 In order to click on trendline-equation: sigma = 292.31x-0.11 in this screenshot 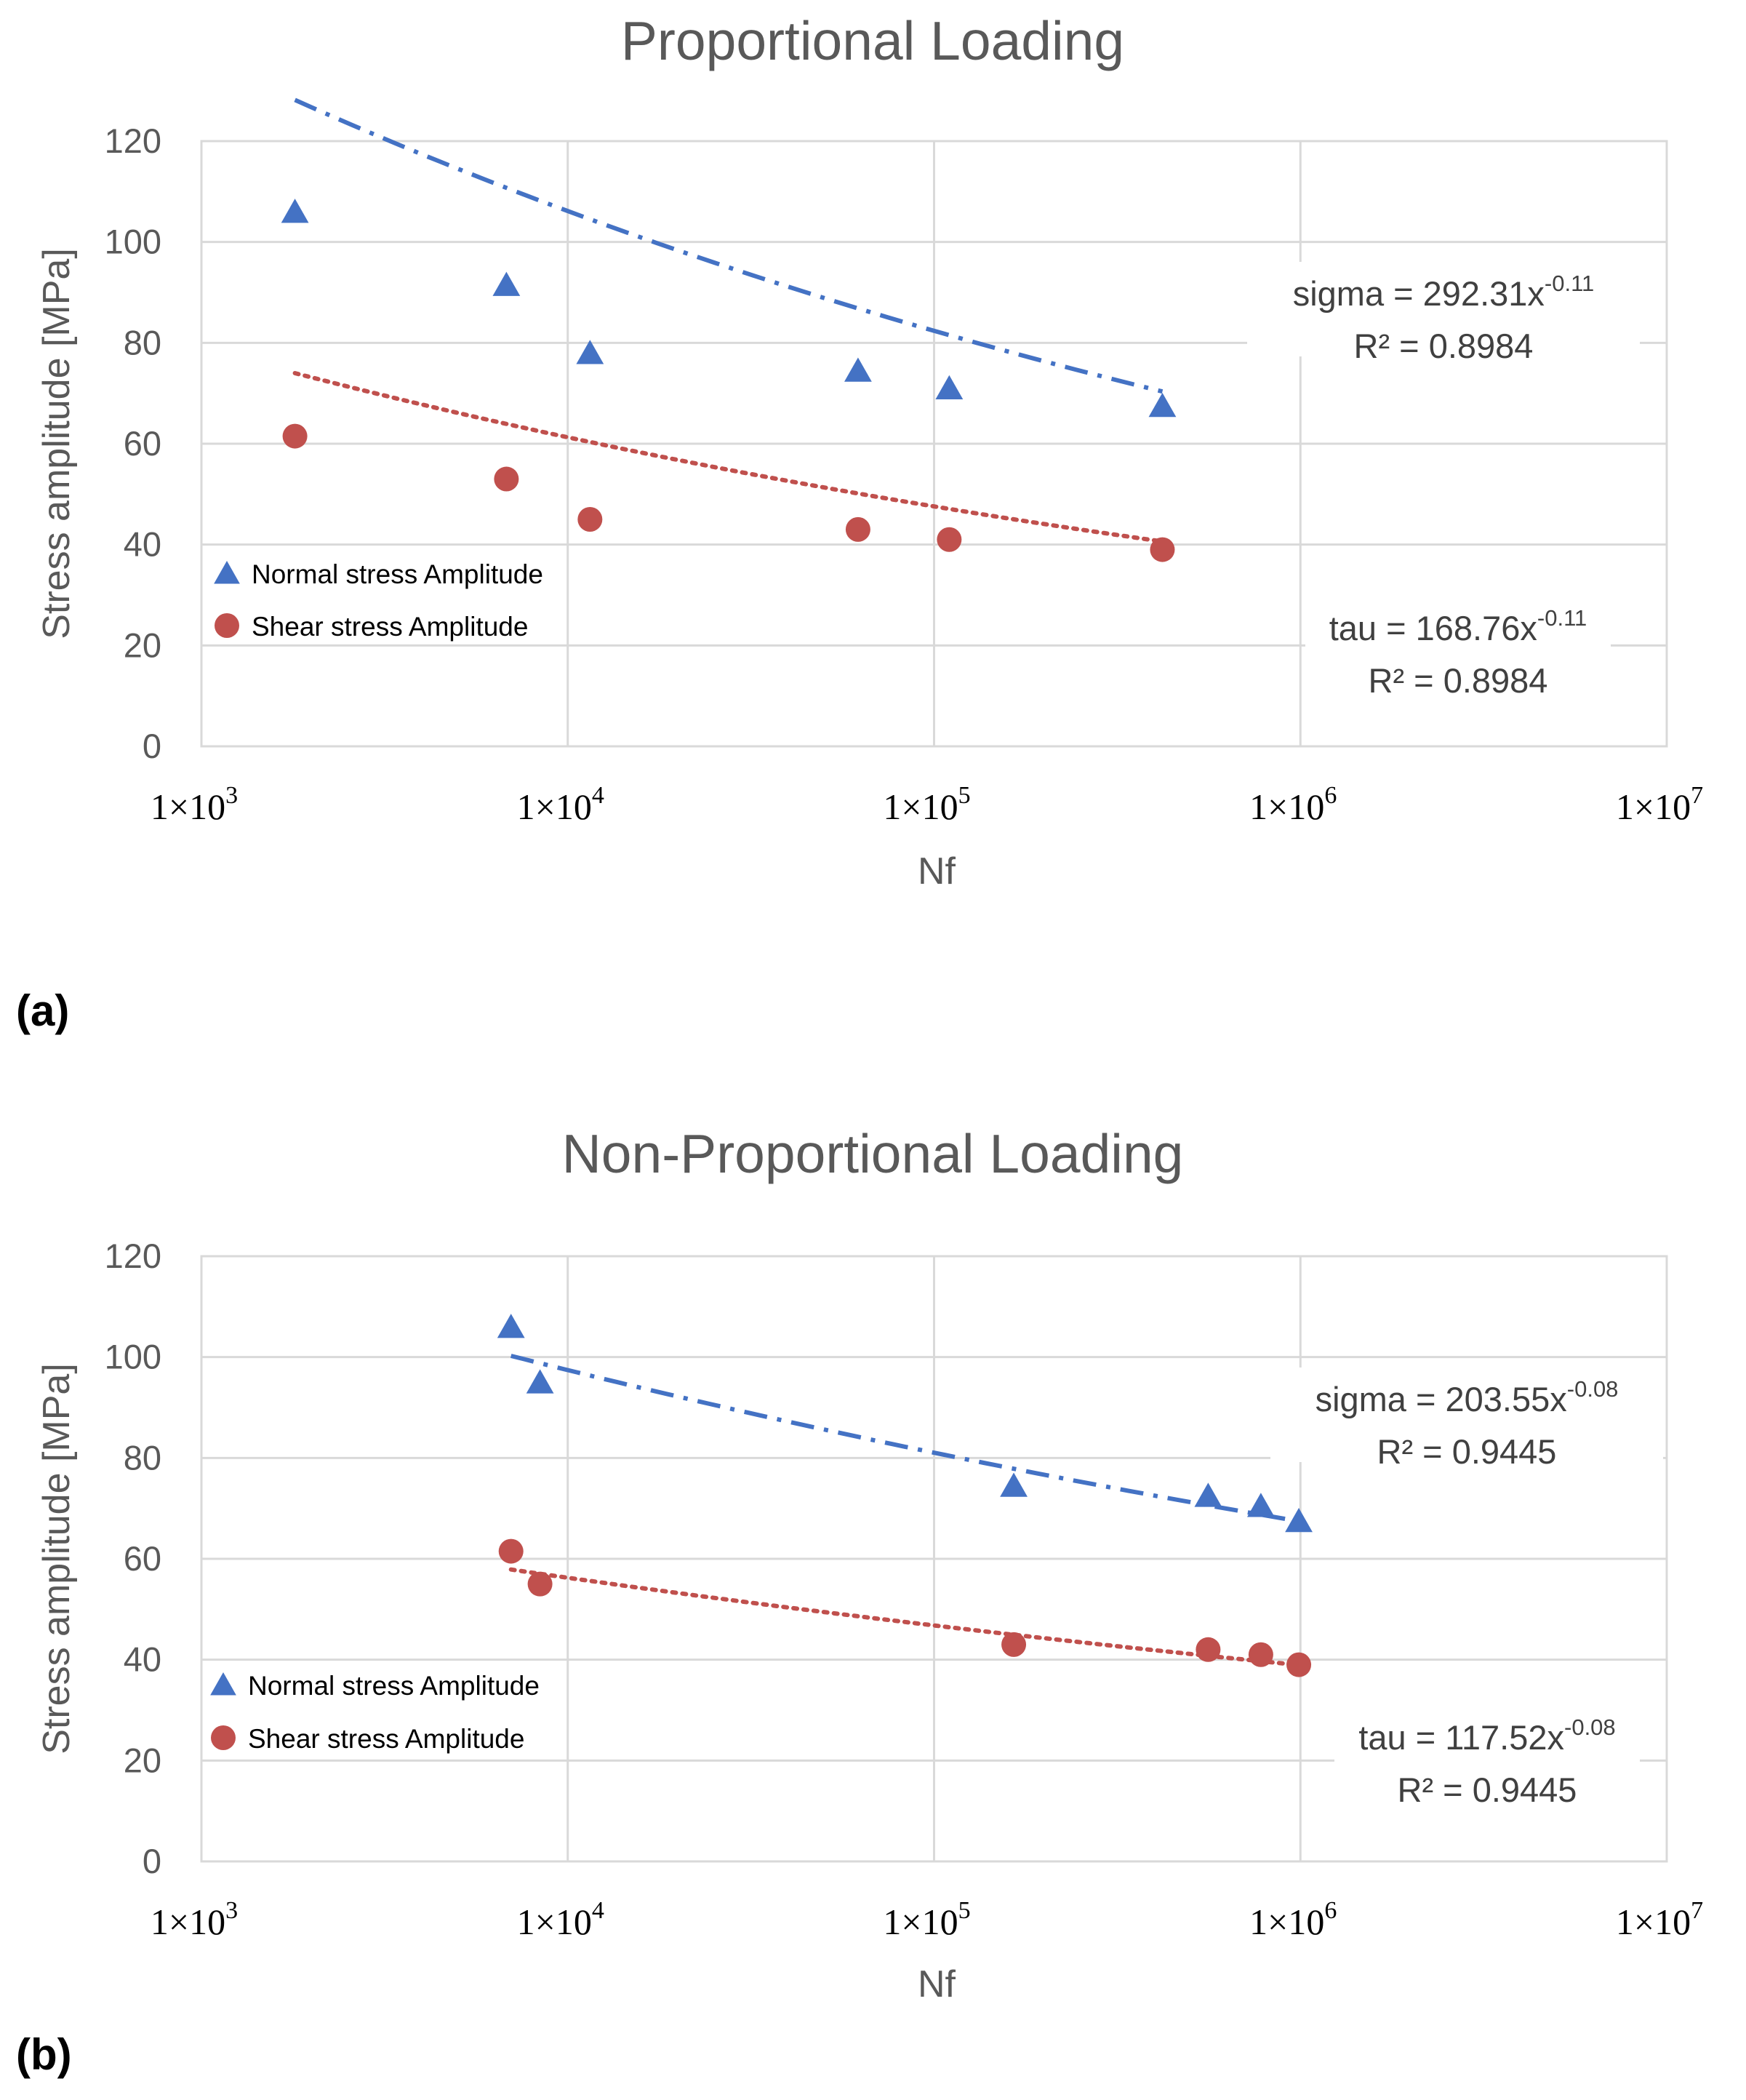, I will do `click(1444, 292)`.